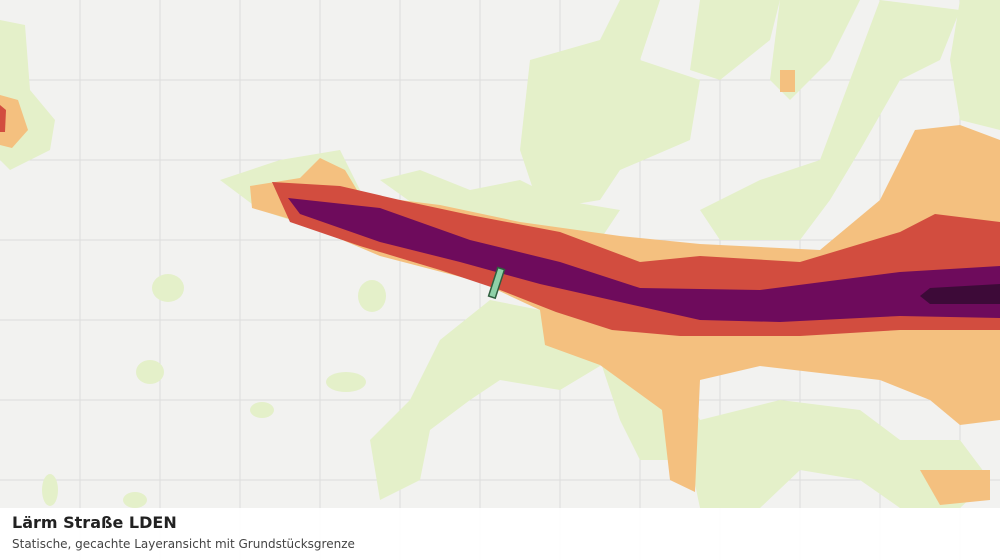 The image size is (1000, 560). Describe the element at coordinates (496, 283) in the screenshot. I see `parcel-boundary` at that location.